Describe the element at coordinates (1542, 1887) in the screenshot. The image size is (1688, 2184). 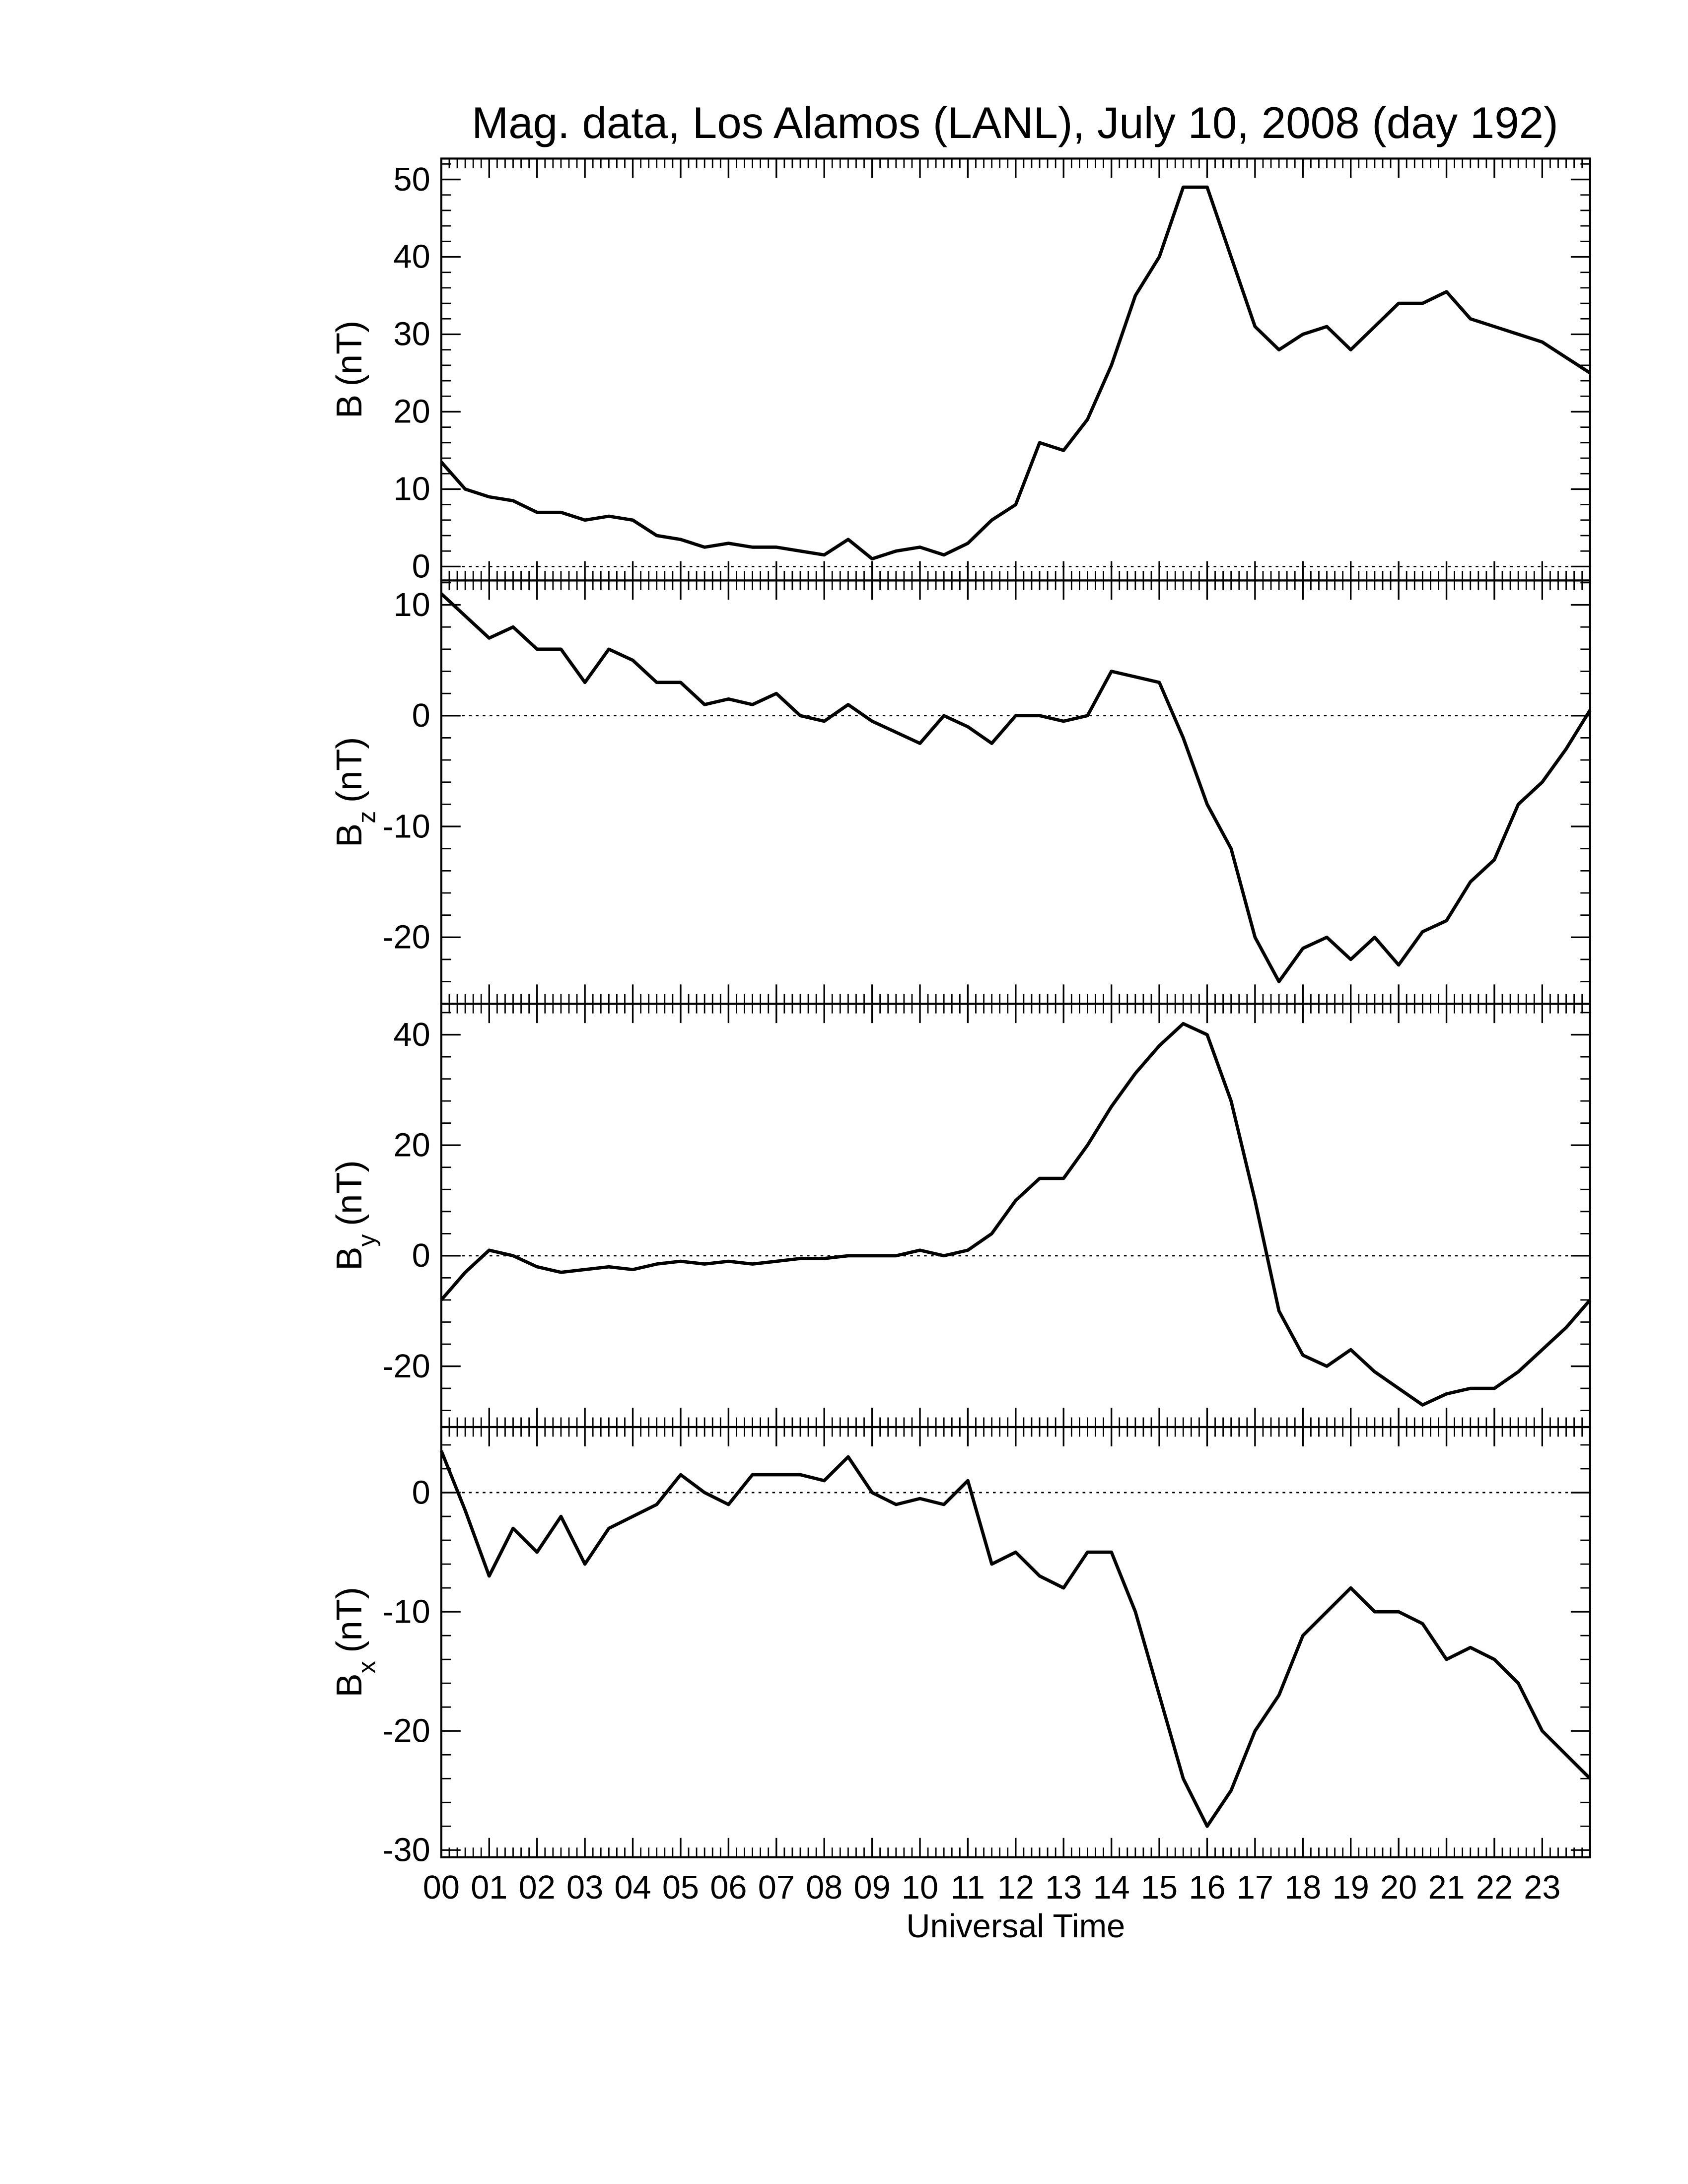
I see `x-tick-label: 23` at that location.